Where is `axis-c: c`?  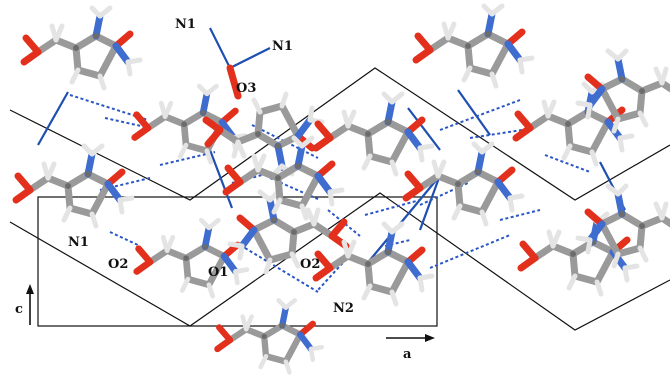
axis-c: c is located at coordinates (24, 304).